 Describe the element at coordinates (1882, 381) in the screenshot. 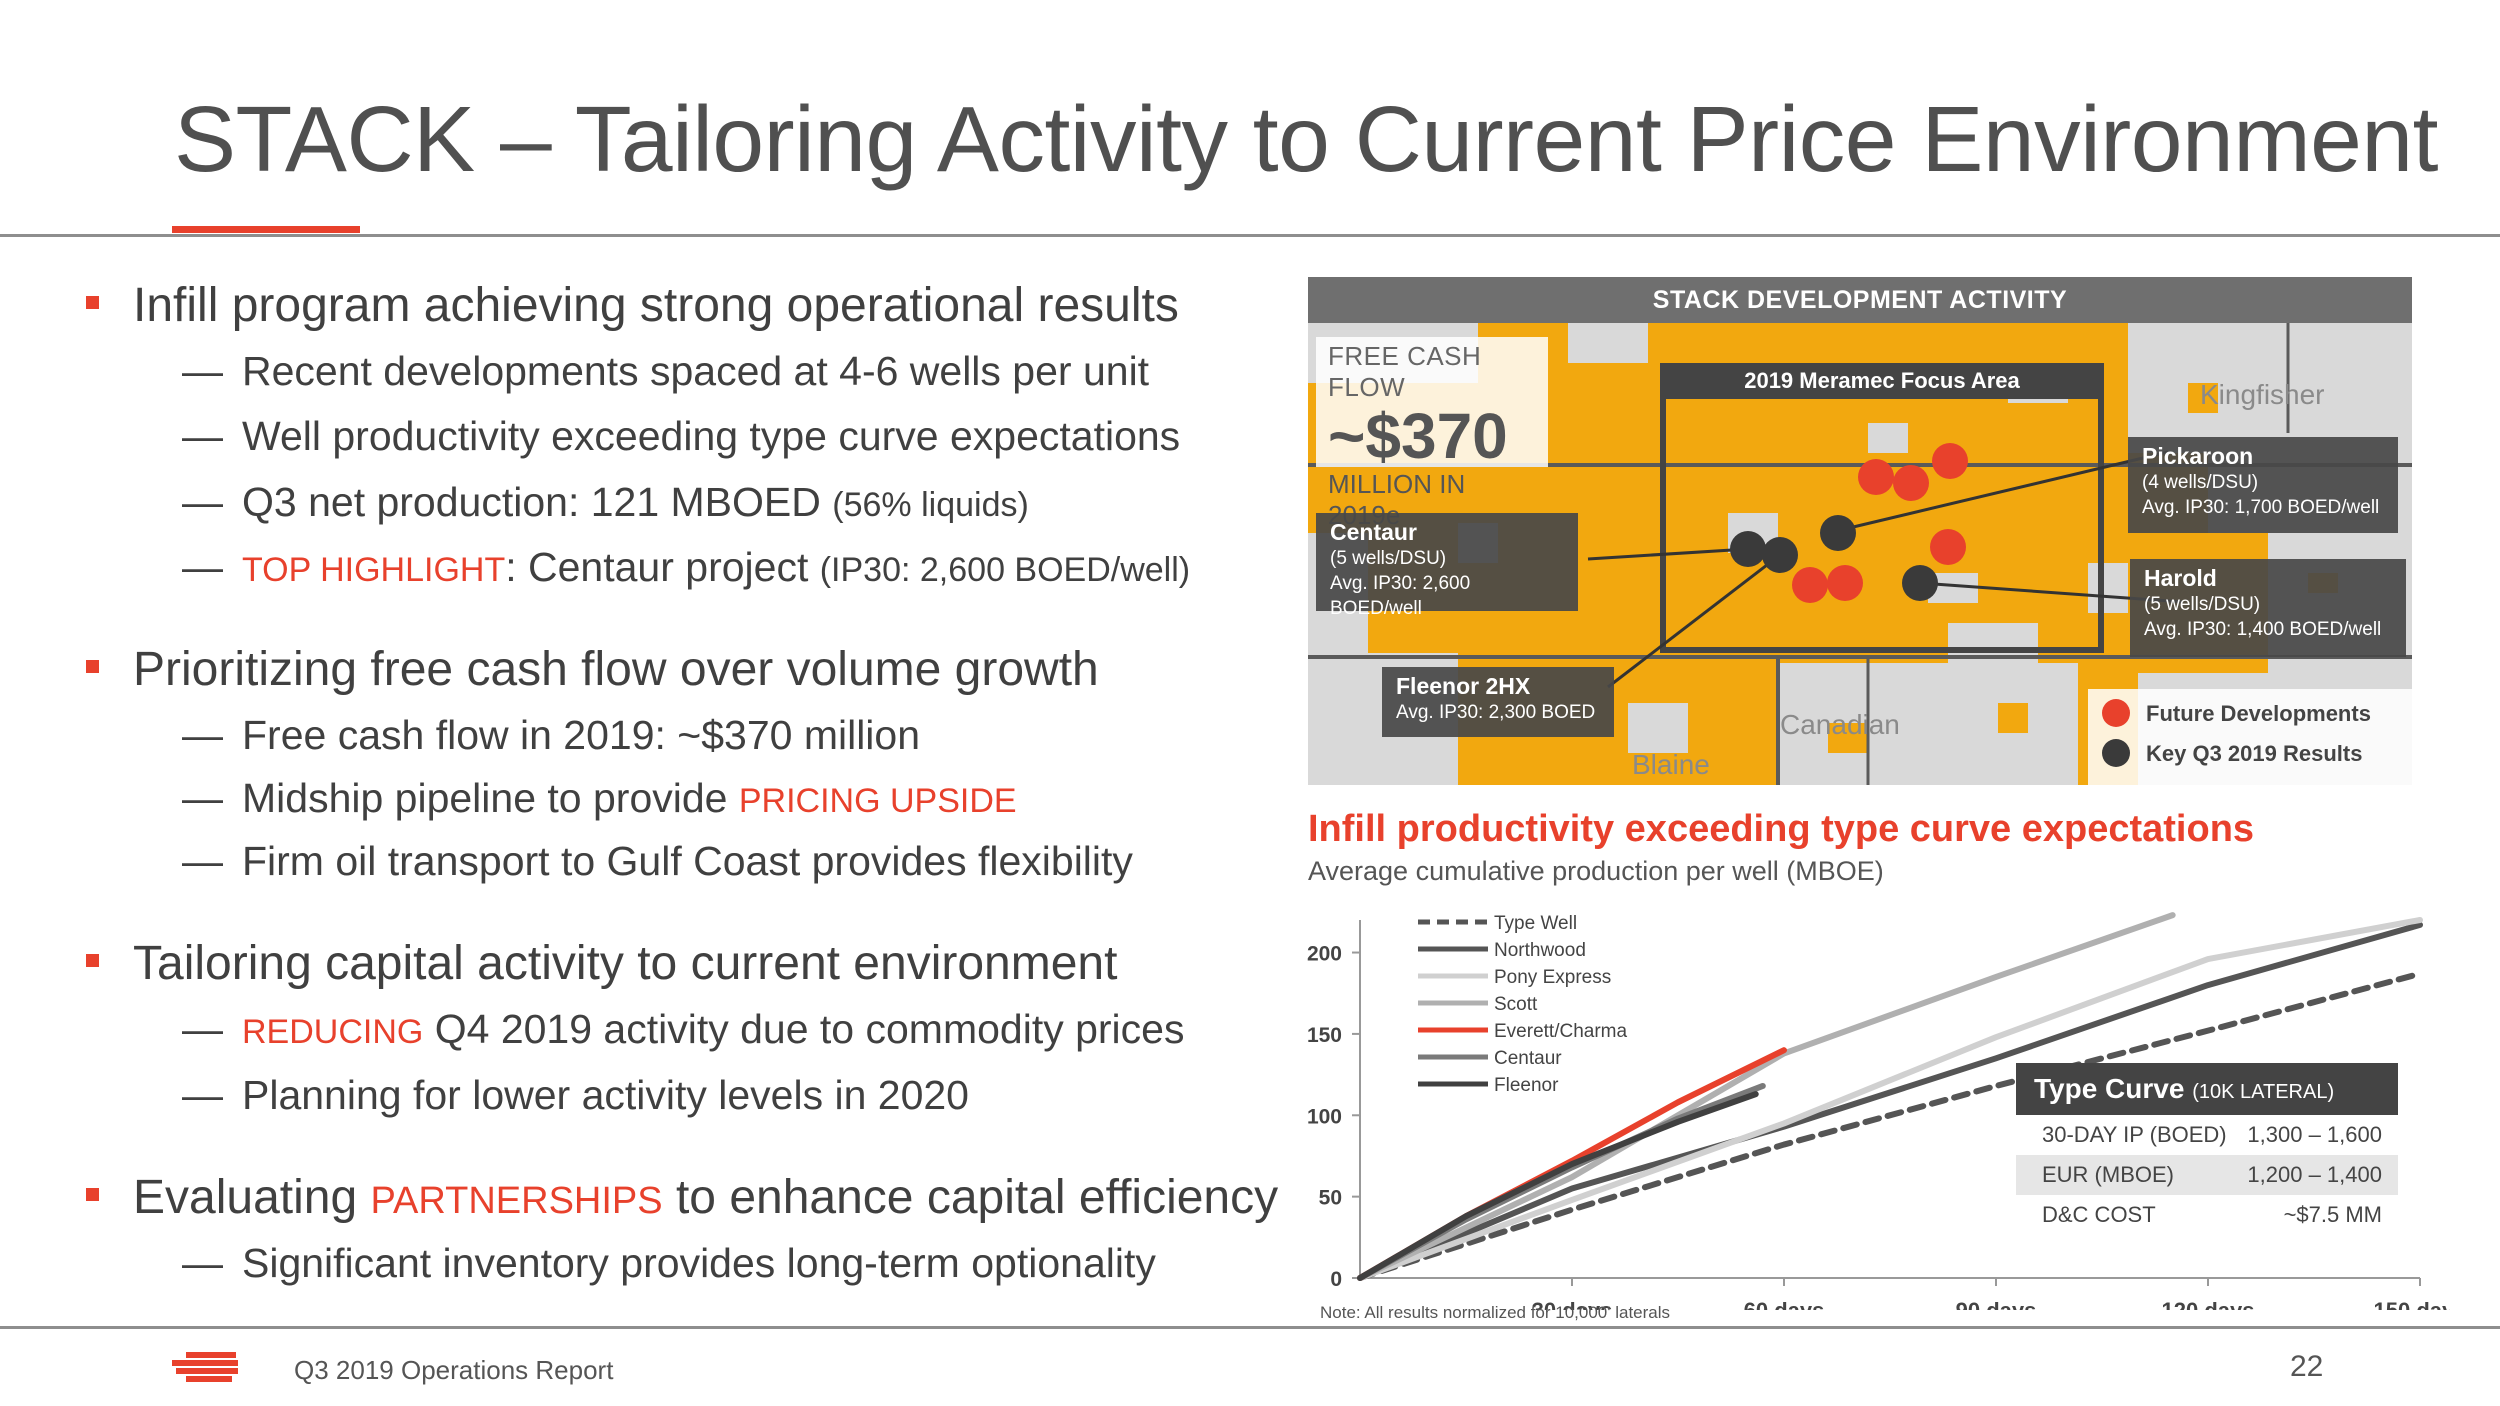

I see `focus-area-label: 2019 Meramec Focus Area` at that location.